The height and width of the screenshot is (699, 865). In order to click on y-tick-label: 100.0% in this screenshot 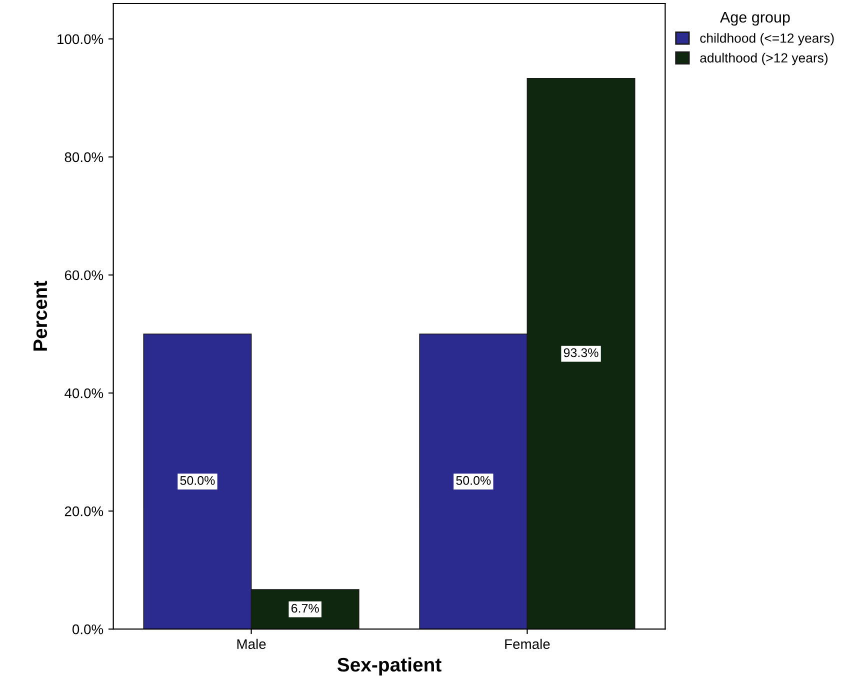, I will do `click(81, 39)`.